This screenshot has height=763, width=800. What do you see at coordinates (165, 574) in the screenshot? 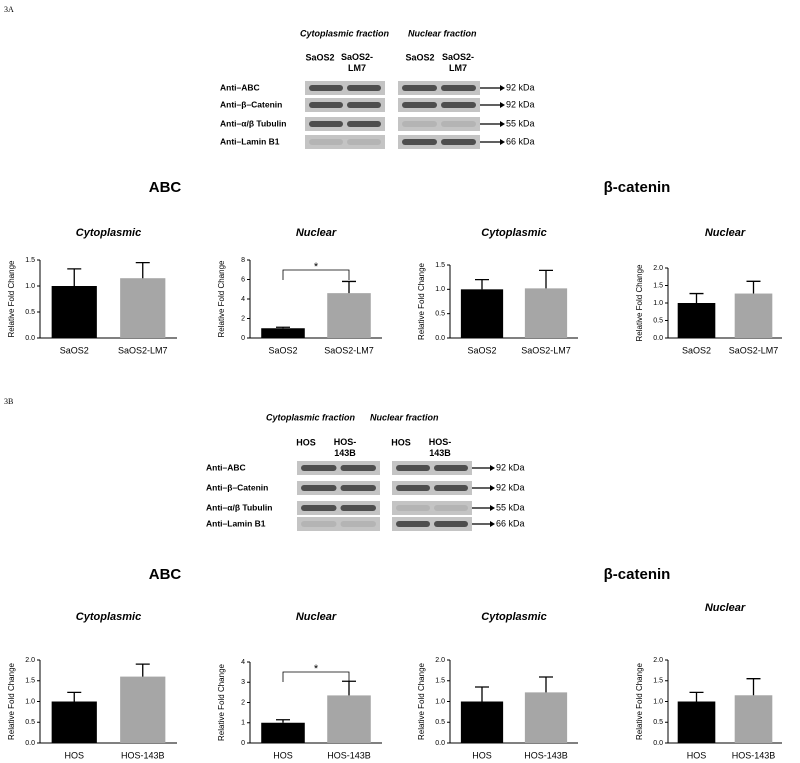
I see `group-title: ABC` at bounding box center [165, 574].